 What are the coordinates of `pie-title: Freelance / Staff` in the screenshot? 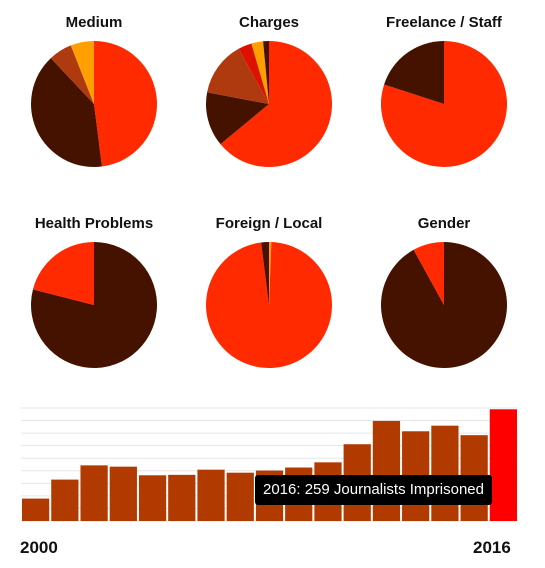 It's located at (444, 22).